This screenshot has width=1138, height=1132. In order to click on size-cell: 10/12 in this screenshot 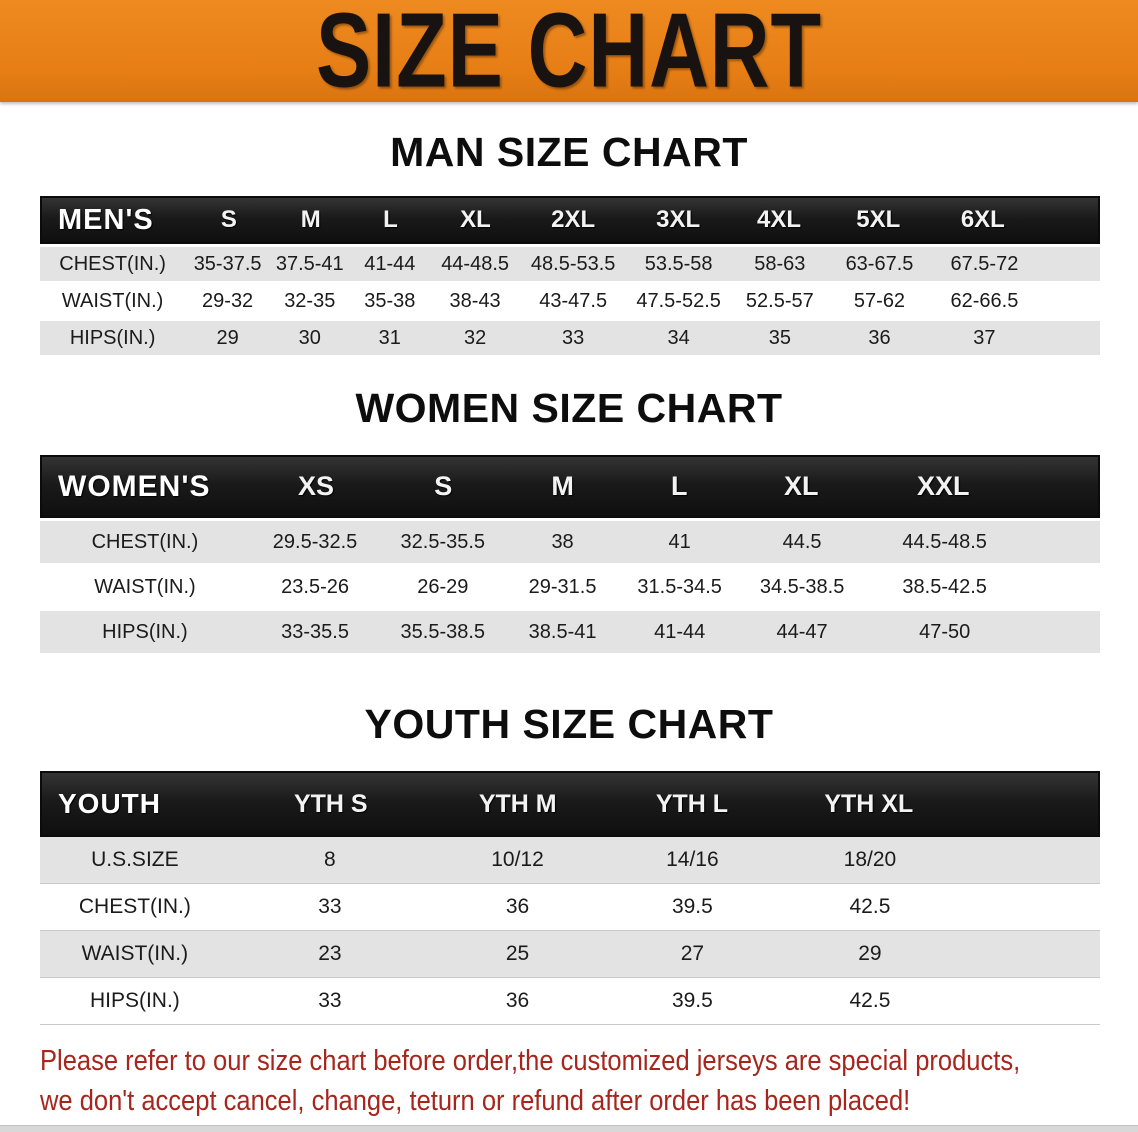, I will do `click(517, 859)`.